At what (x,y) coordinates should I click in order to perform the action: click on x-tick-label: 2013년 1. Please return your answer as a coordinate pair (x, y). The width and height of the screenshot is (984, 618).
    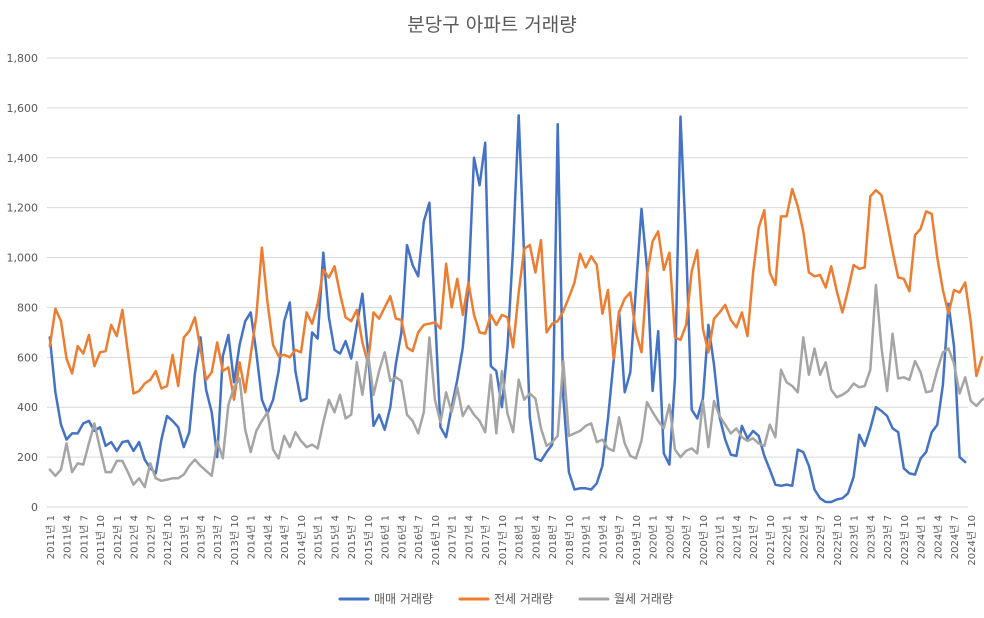
    Looking at the image, I should click on (185, 537).